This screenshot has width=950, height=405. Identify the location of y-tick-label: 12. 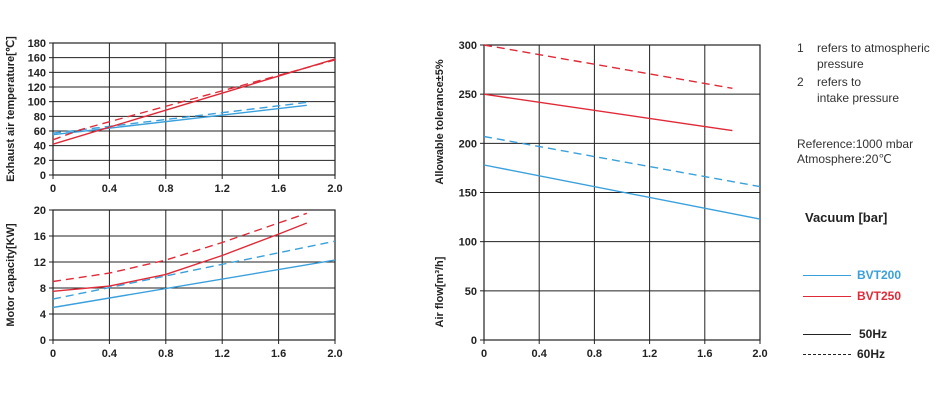
(40, 263).